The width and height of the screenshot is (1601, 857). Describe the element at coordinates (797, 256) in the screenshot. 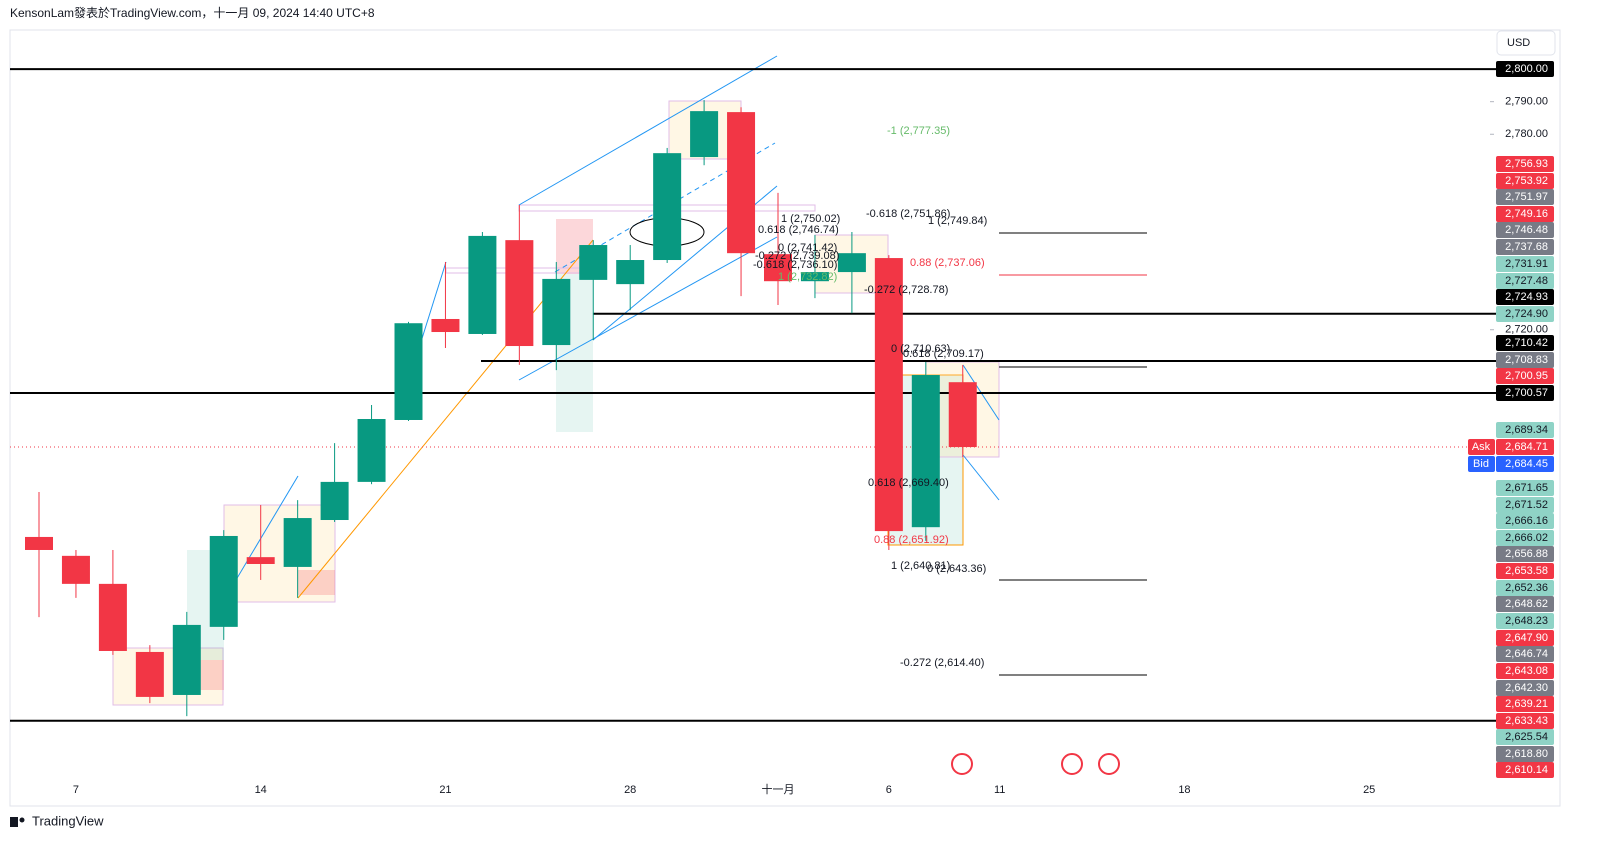

I see `fib-label: -0.272 (2,739.08)` at that location.